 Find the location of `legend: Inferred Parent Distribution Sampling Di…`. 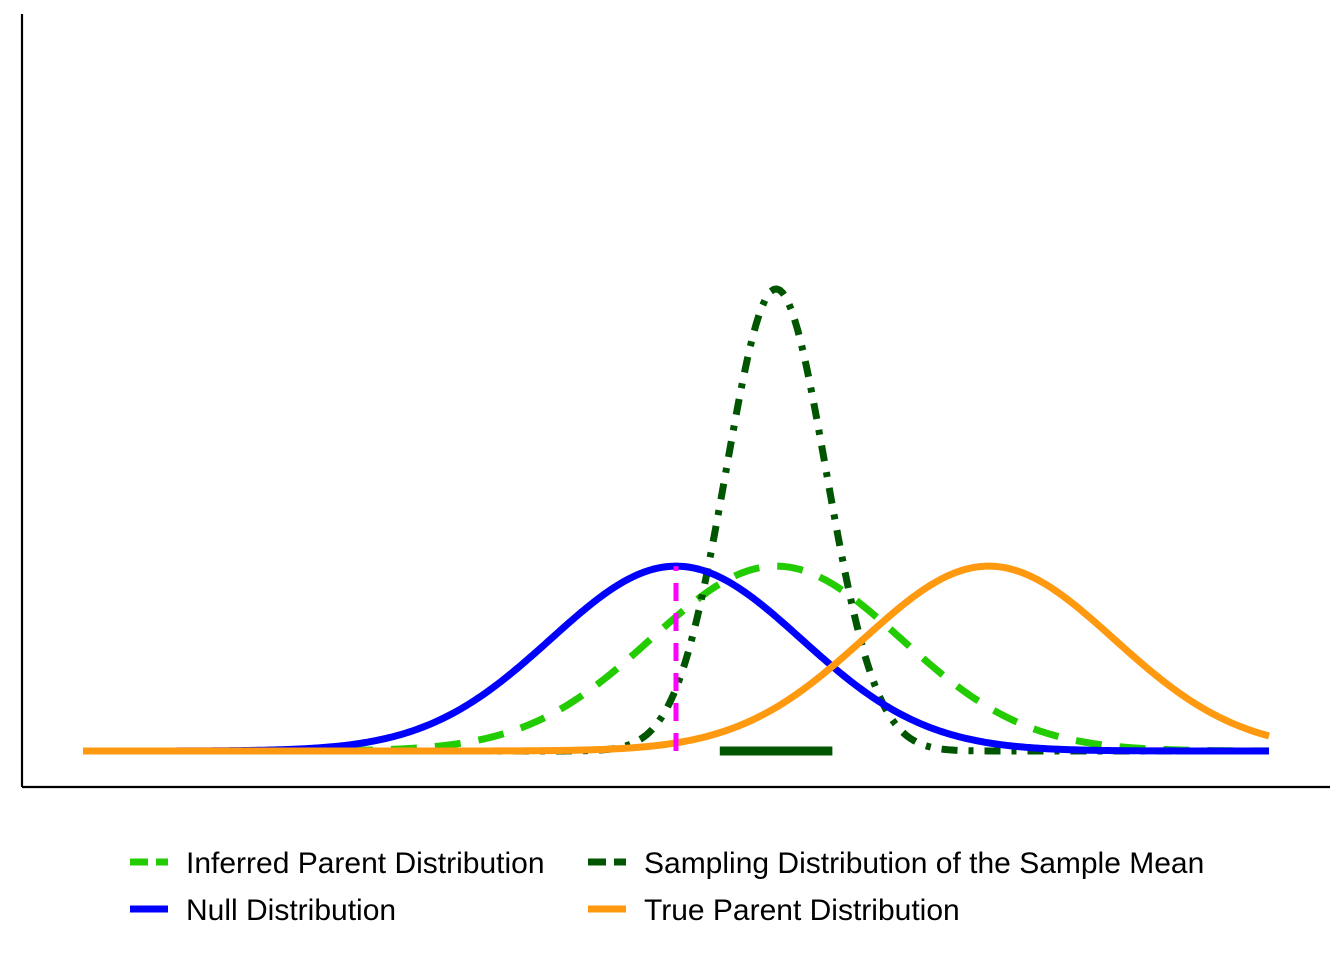

legend: Inferred Parent Distribution Sampling Di… is located at coordinates (667, 887).